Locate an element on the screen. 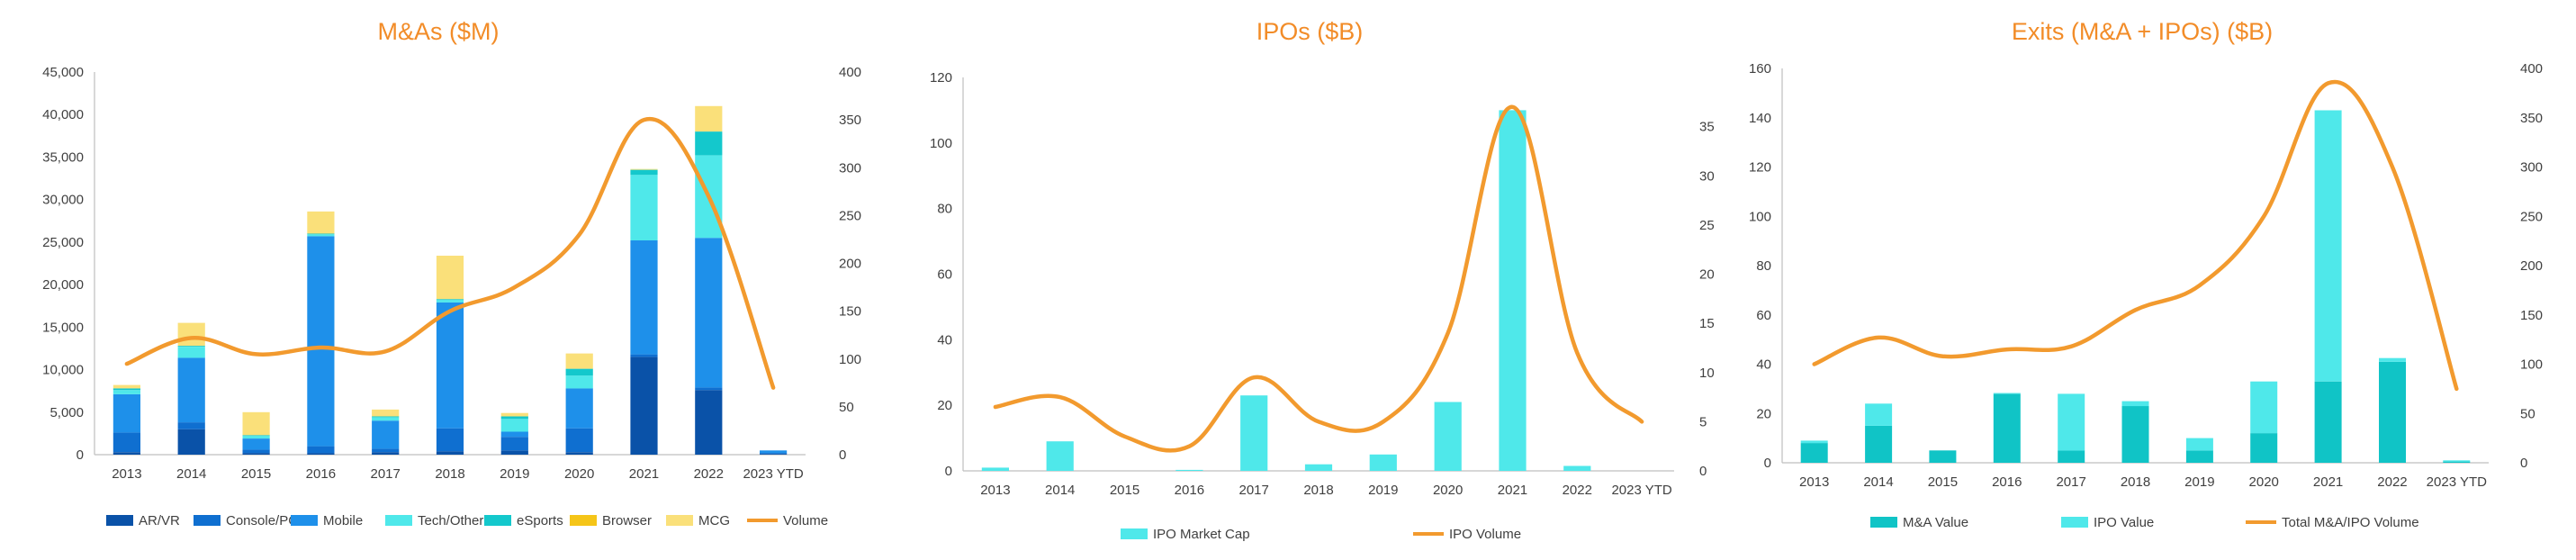 The image size is (2576, 560). legend-item-ipo-market-cap: IPO Market Cap is located at coordinates (1185, 534).